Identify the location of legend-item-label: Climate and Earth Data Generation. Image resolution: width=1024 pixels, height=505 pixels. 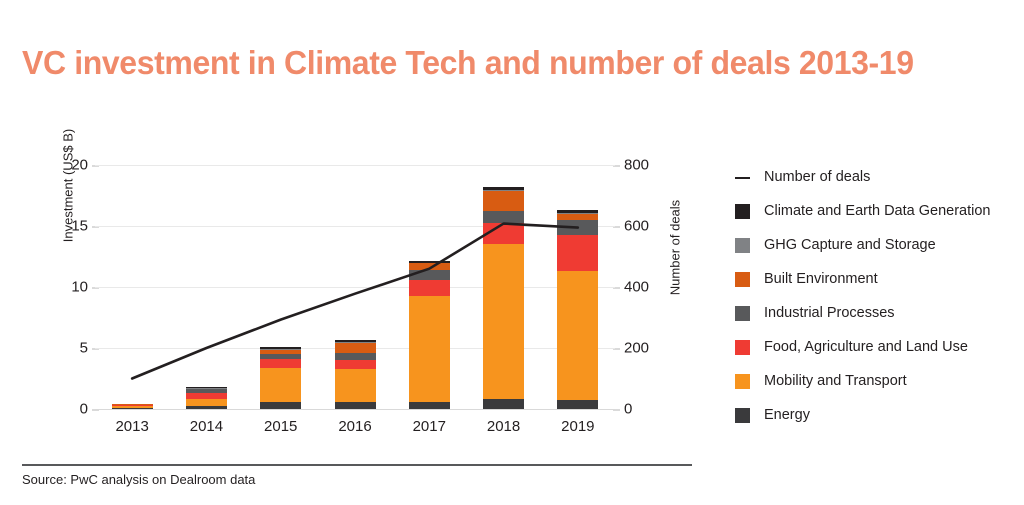
(877, 211).